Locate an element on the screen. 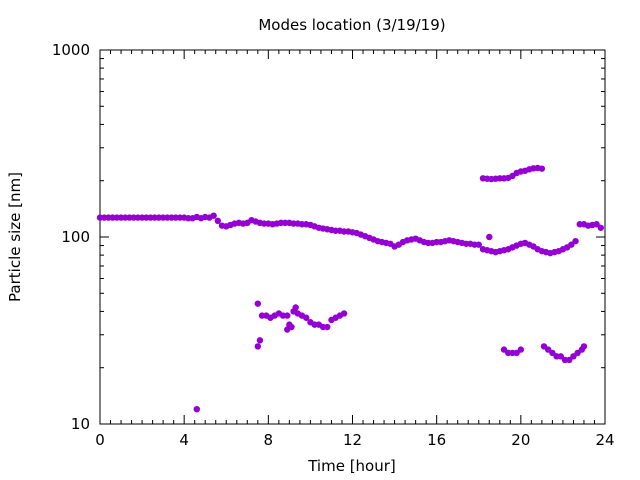  y-tick-label: 1000 is located at coordinates (71, 50).